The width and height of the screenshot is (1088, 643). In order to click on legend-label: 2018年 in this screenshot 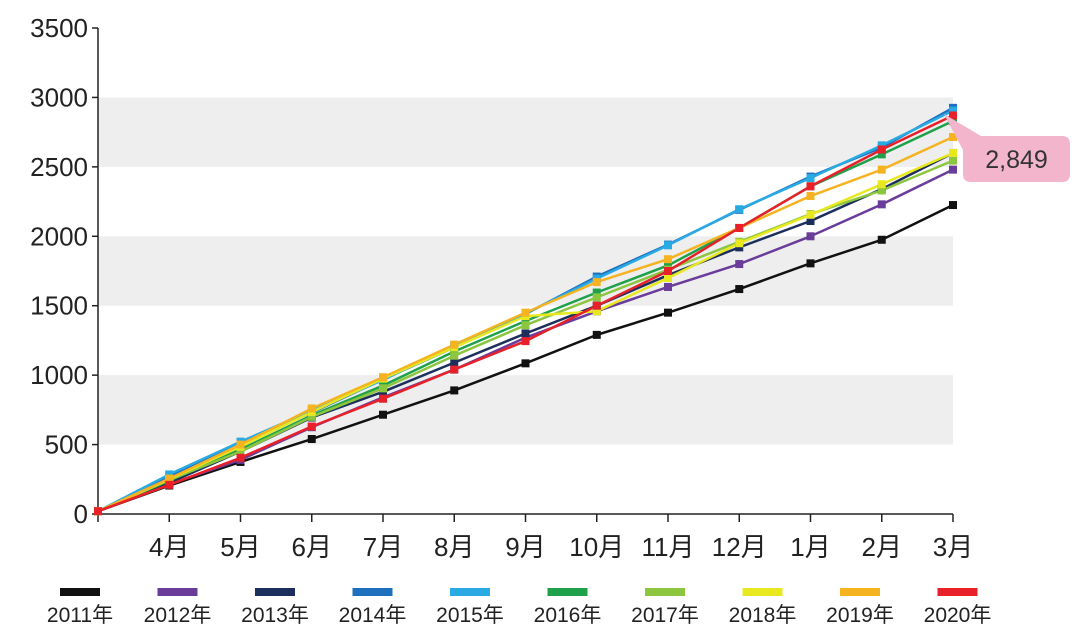, I will do `click(763, 615)`.